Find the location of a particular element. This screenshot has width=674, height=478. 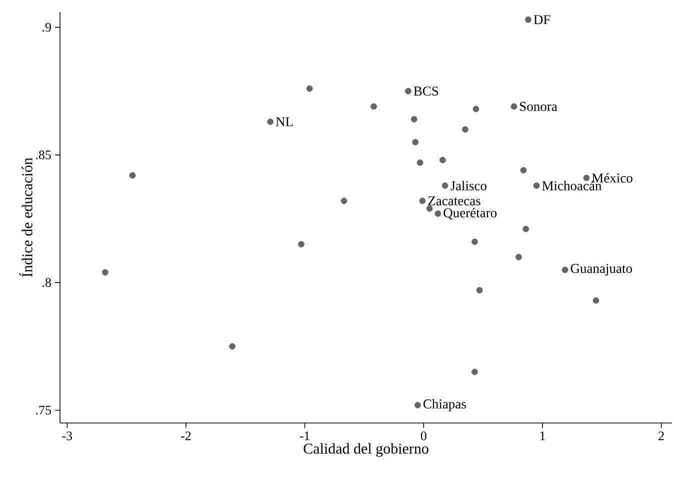

y-tick-label: .8 is located at coordinates (46, 283).